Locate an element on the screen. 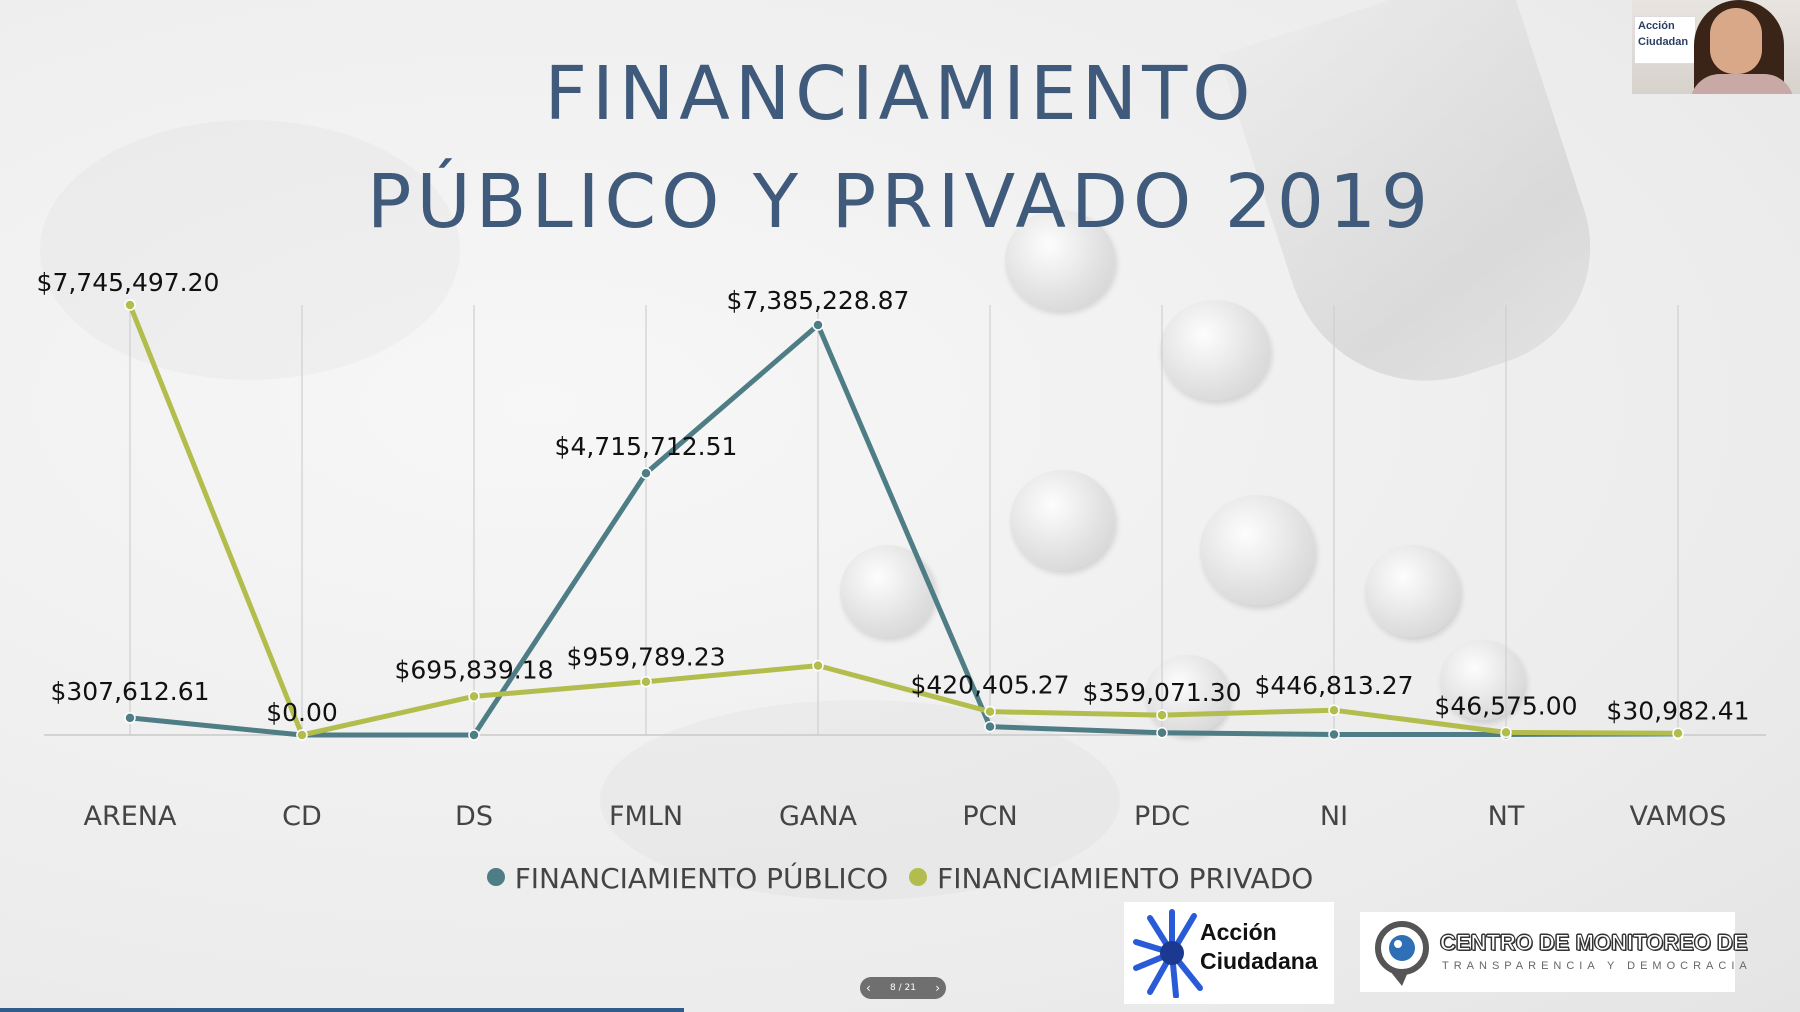  slide-navigation: ‹ 8 / 21 › is located at coordinates (903, 988).